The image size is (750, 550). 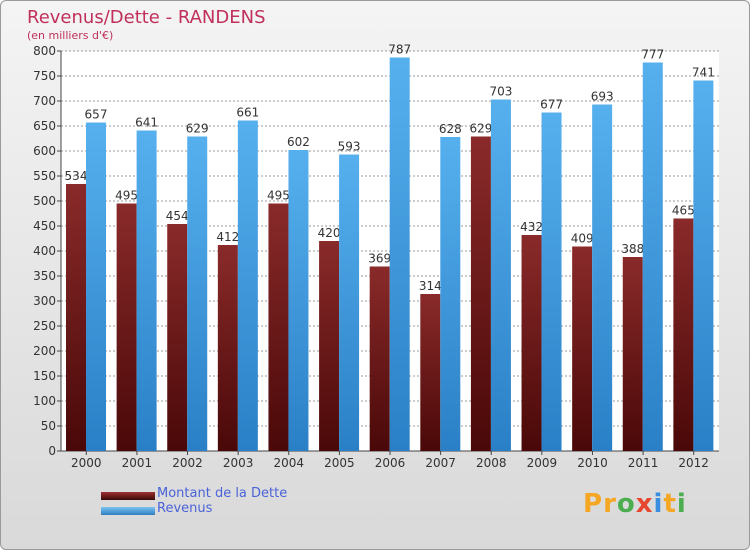 I want to click on data-label-revenus: 693, so click(x=602, y=97).